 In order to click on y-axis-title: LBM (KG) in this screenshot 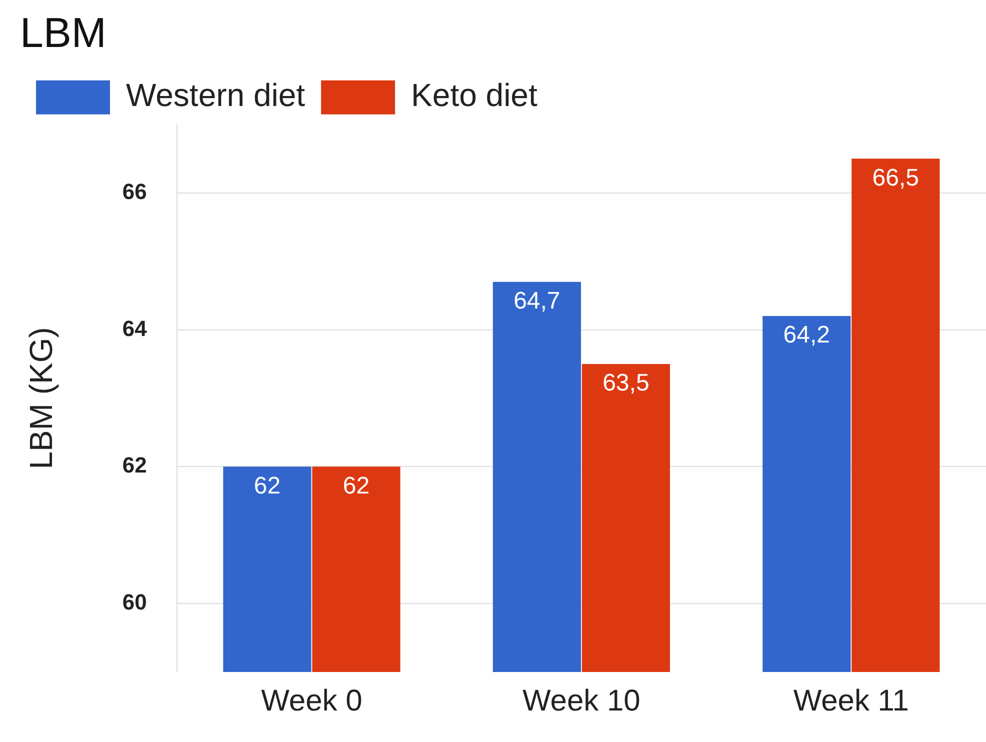, I will do `click(41, 398)`.